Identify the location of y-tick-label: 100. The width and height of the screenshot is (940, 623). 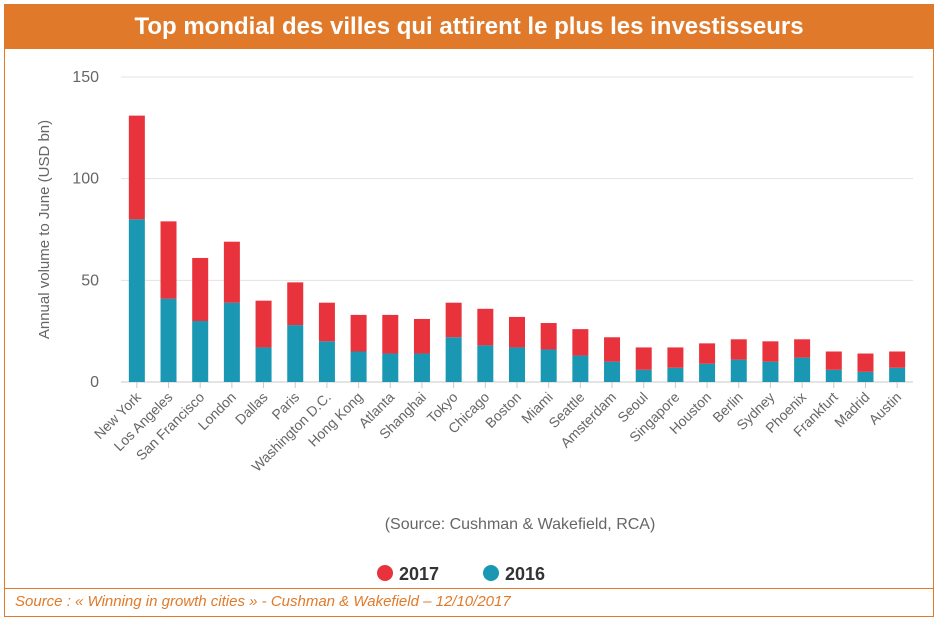
(85, 179).